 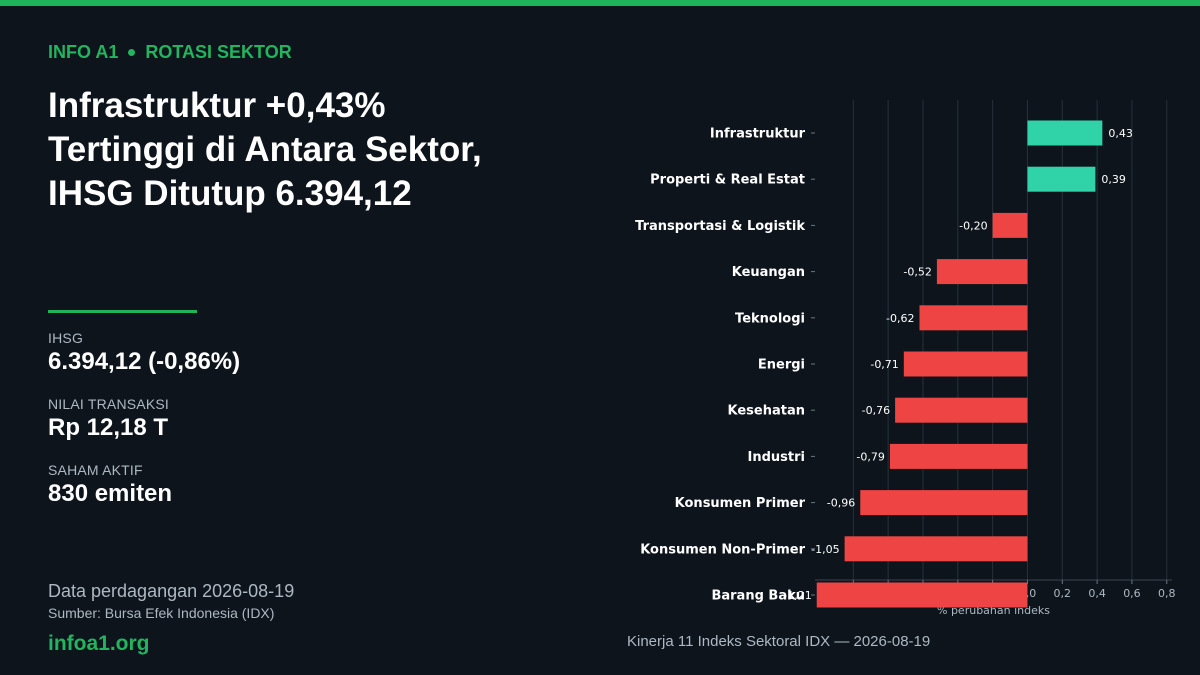 What do you see at coordinates (1167, 593) in the screenshot?
I see `x-tick-label-9: 0,8` at bounding box center [1167, 593].